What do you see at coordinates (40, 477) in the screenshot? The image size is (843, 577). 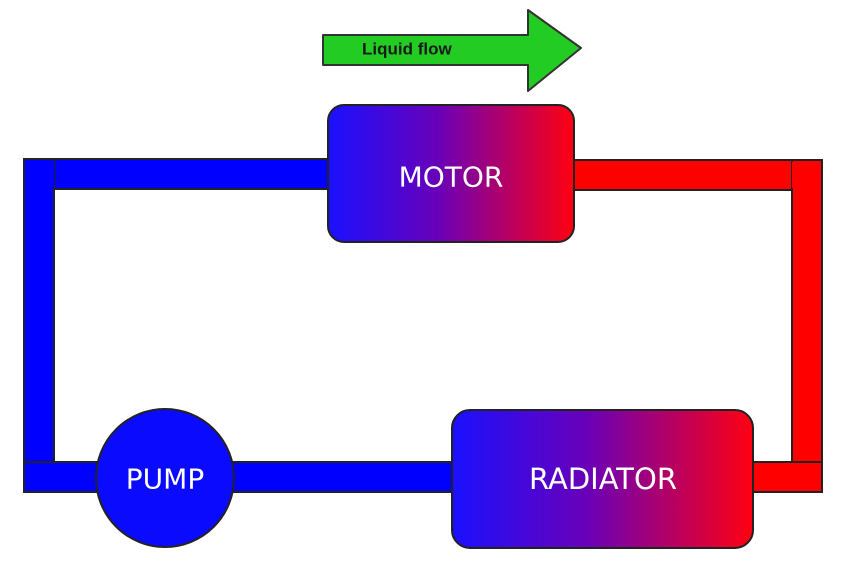 I see `cold-pipe-joint-bottom` at bounding box center [40, 477].